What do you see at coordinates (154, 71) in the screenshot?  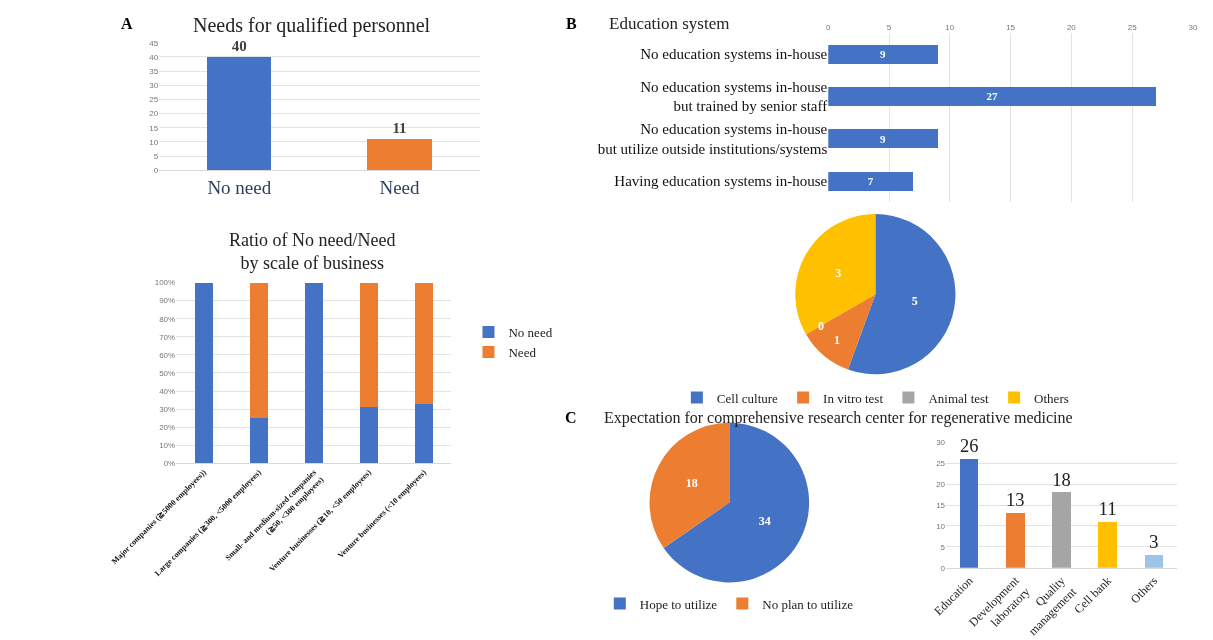 I see `y-tick-label: 35` at bounding box center [154, 71].